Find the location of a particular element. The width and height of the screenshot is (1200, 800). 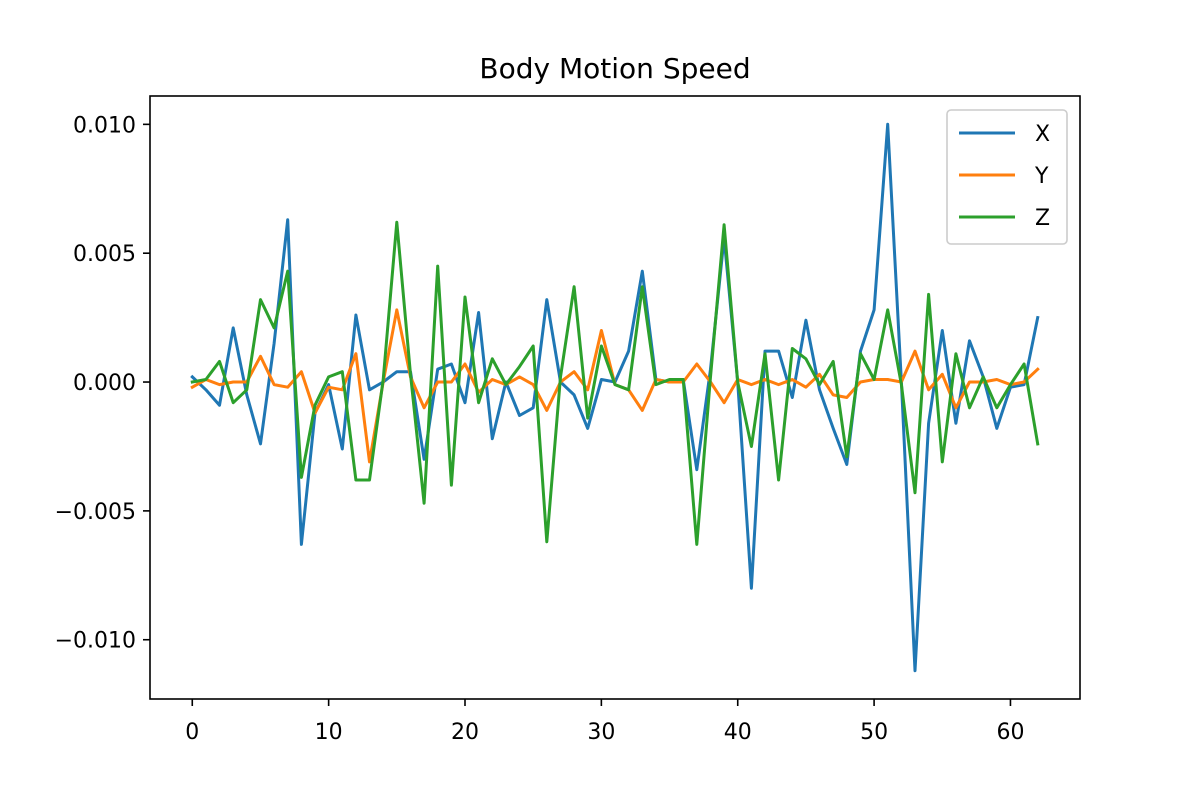

y-tick-label: 0.005 is located at coordinates (104, 254).